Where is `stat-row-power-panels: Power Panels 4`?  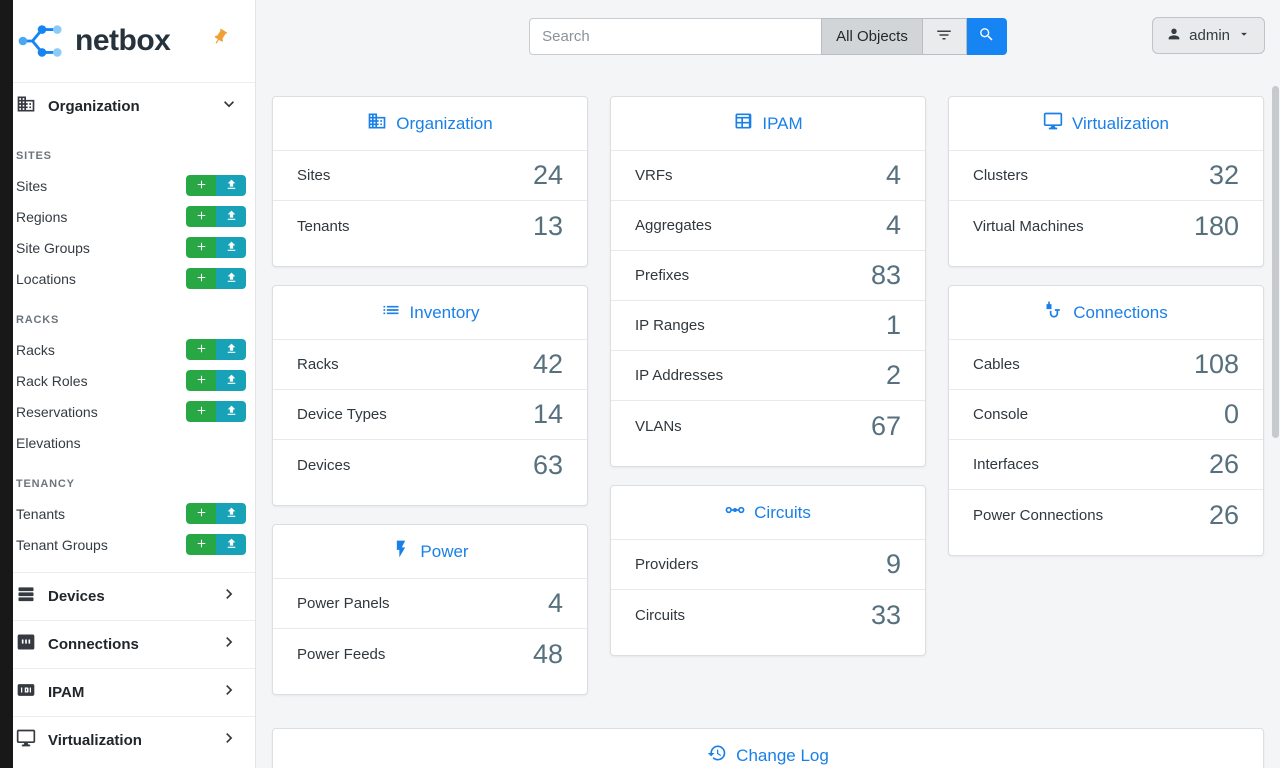 stat-row-power-panels: Power Panels 4 is located at coordinates (430, 604).